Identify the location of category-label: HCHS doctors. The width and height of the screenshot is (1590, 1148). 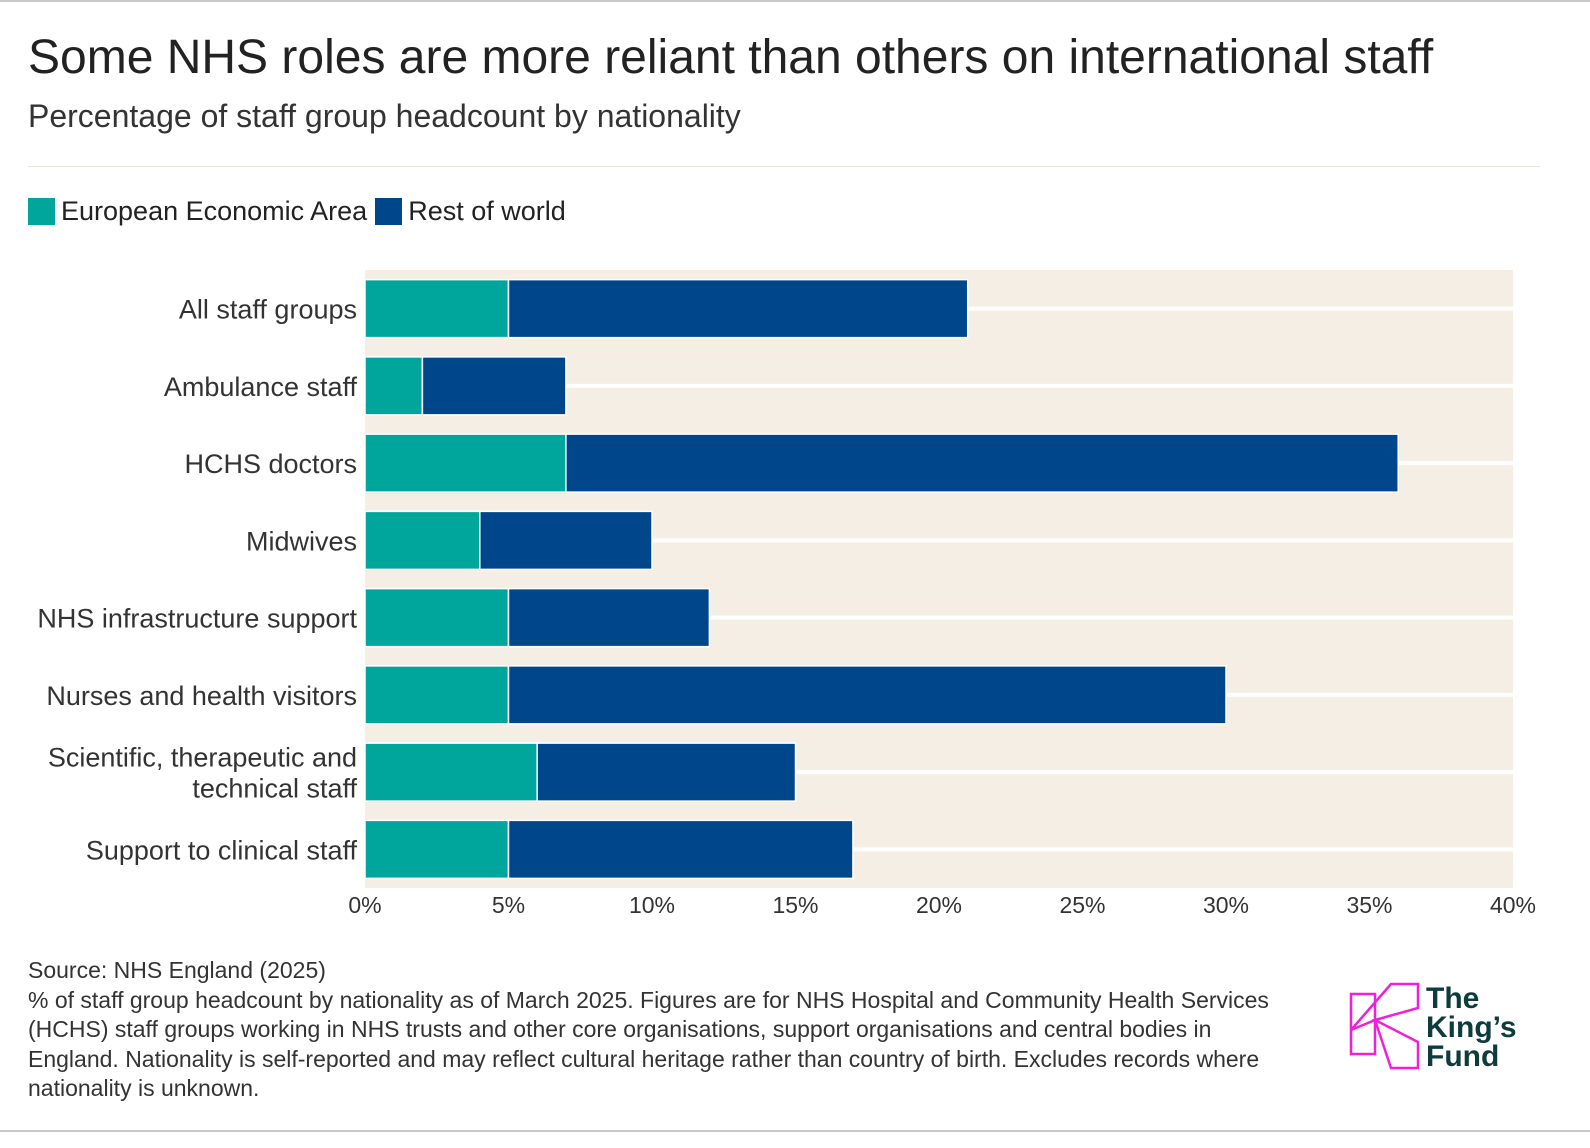
(270, 464).